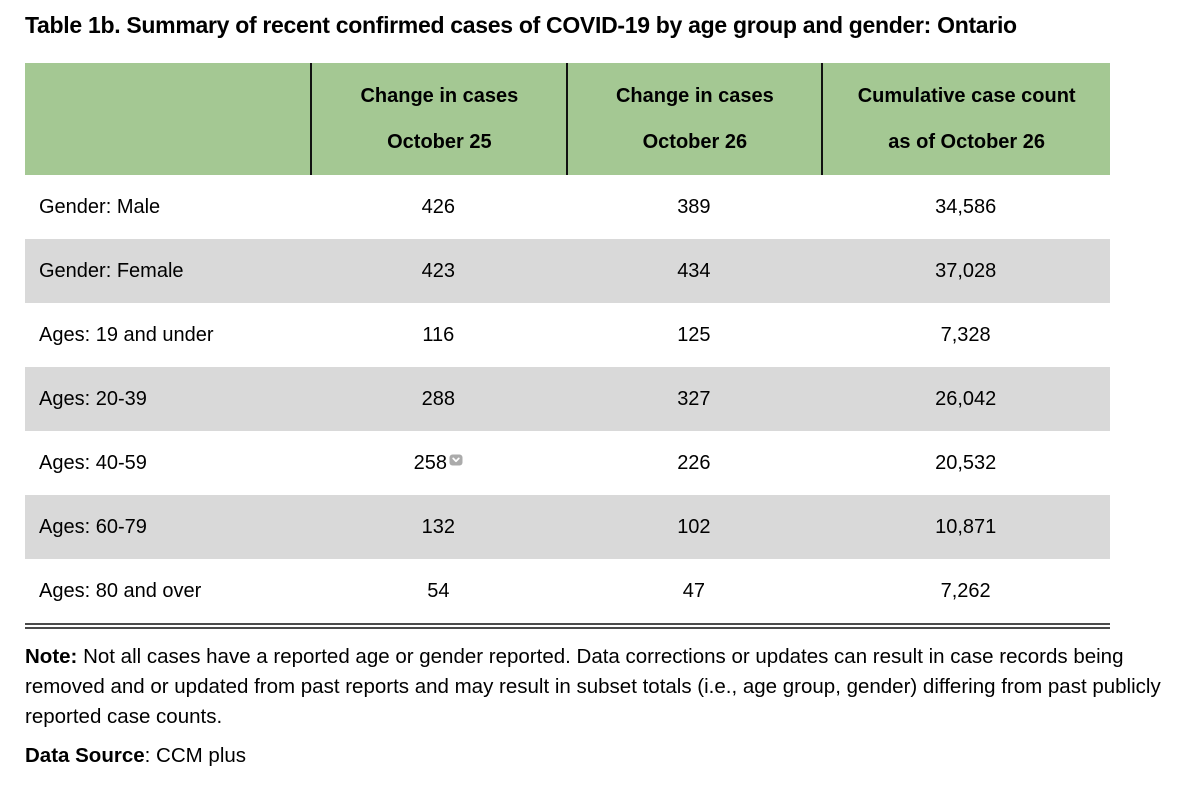 This screenshot has height=802, width=1200. I want to click on table-row-ages-80-over: Ages: 80 and over 54 47 7,262, so click(567, 591).